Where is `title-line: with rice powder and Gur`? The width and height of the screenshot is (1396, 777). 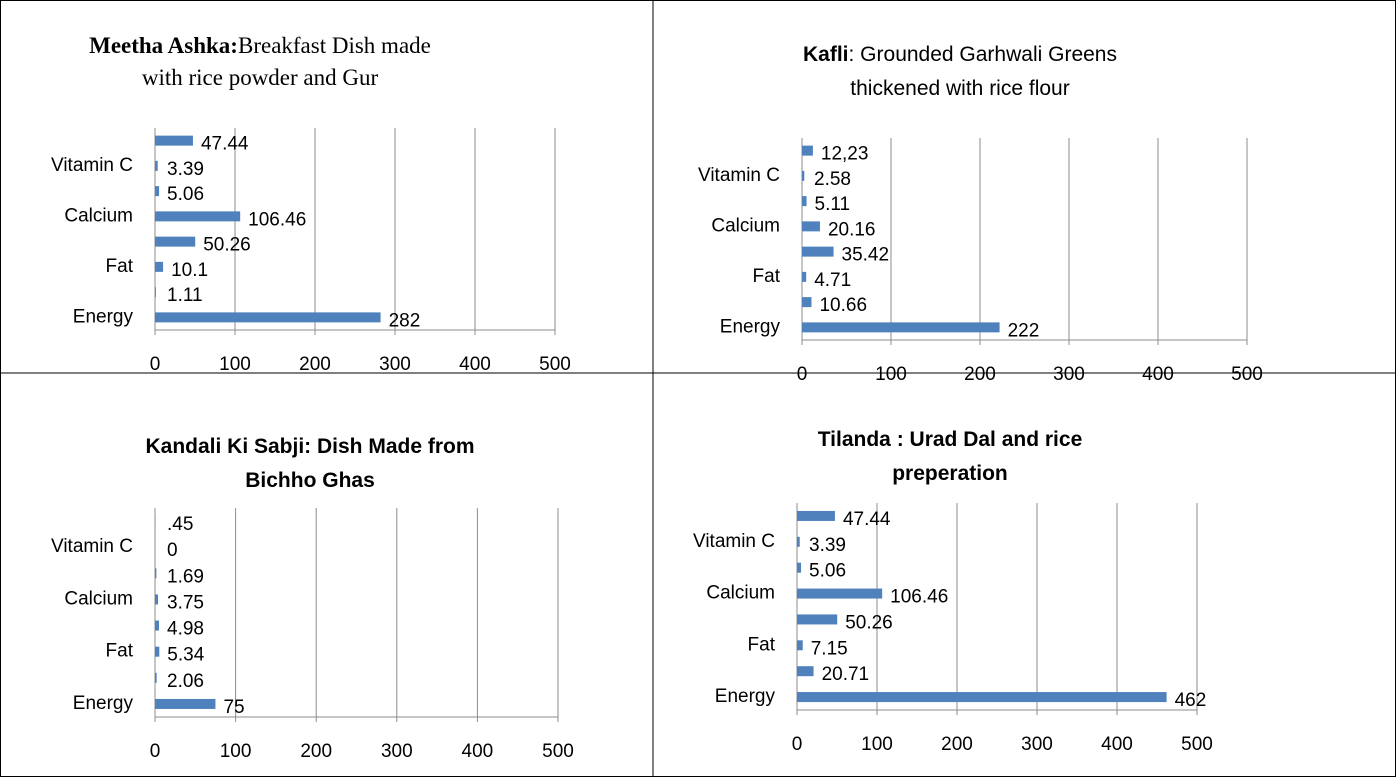 title-line: with rice powder and Gur is located at coordinates (260, 78).